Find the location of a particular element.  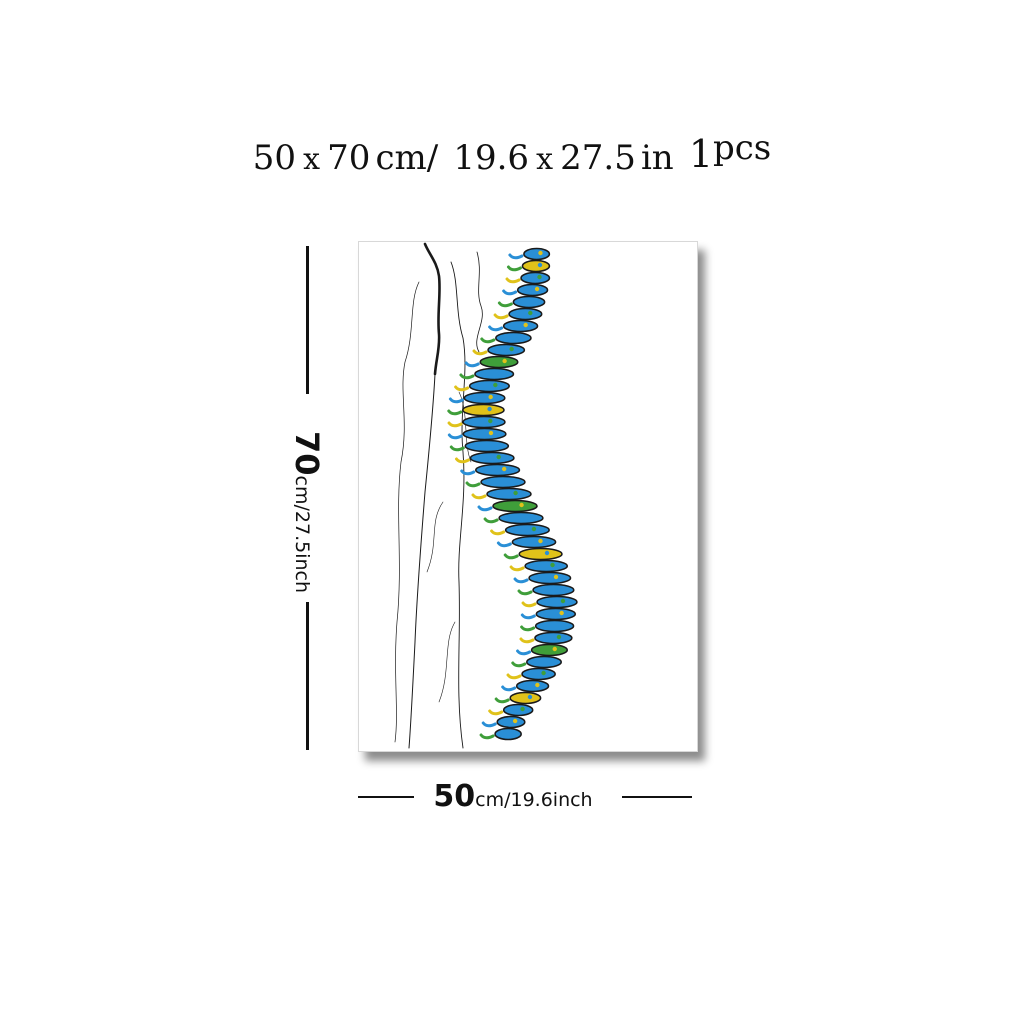

nerve-main is located at coordinates (432, 309).